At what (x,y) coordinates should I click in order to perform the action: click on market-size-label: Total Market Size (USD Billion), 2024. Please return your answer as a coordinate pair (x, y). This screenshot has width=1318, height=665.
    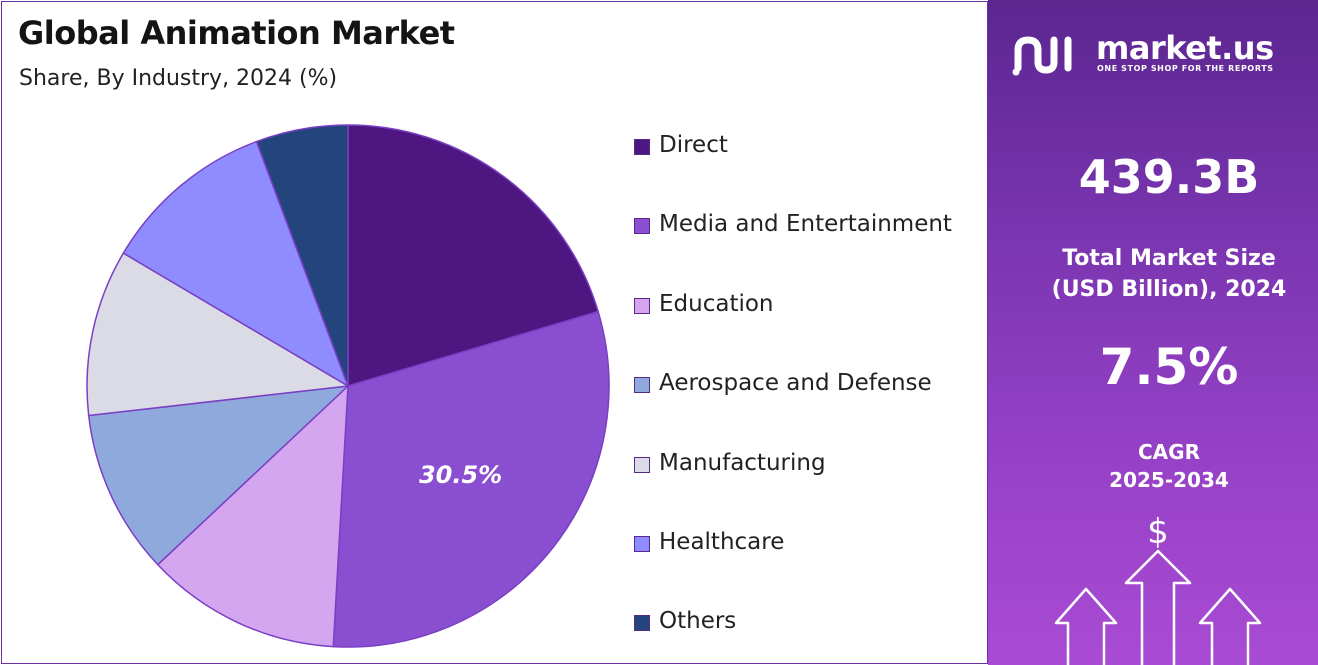
    Looking at the image, I should click on (1153, 274).